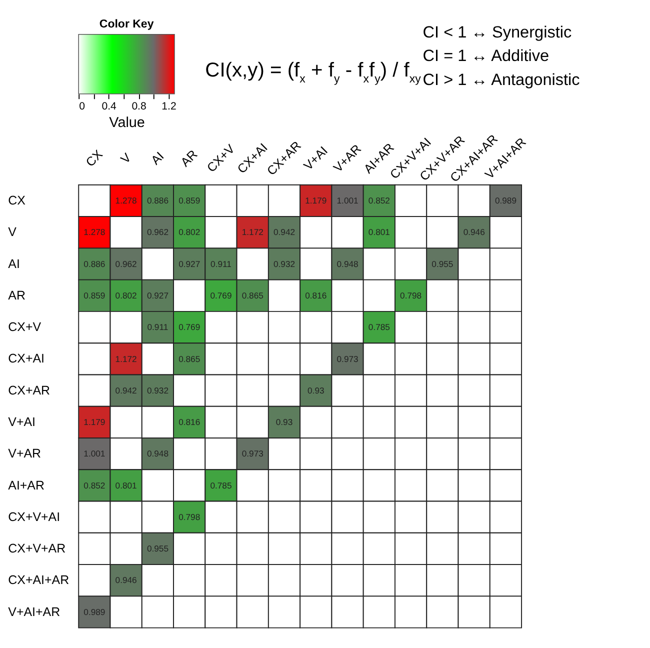  Describe the element at coordinates (14, 263) in the screenshot. I see `y-tick-label: AI` at that location.